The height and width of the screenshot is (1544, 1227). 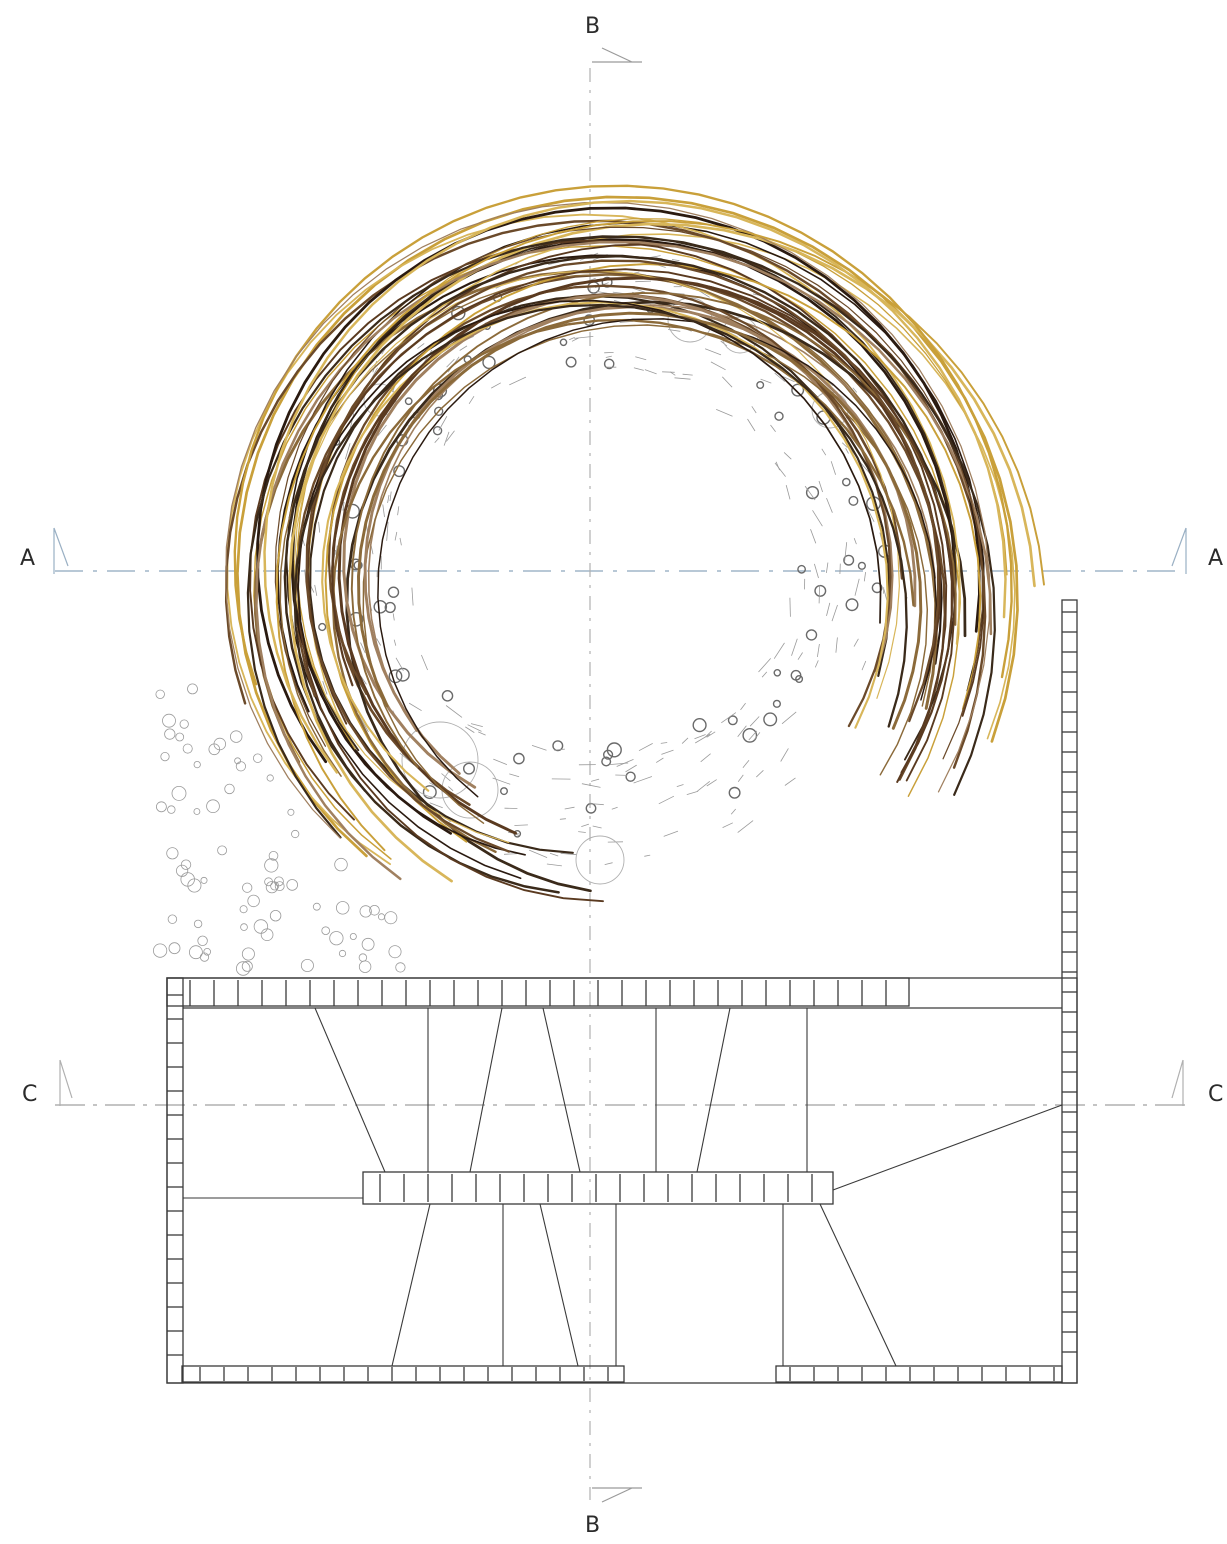 I want to click on section-b-label-top: B, so click(x=593, y=26).